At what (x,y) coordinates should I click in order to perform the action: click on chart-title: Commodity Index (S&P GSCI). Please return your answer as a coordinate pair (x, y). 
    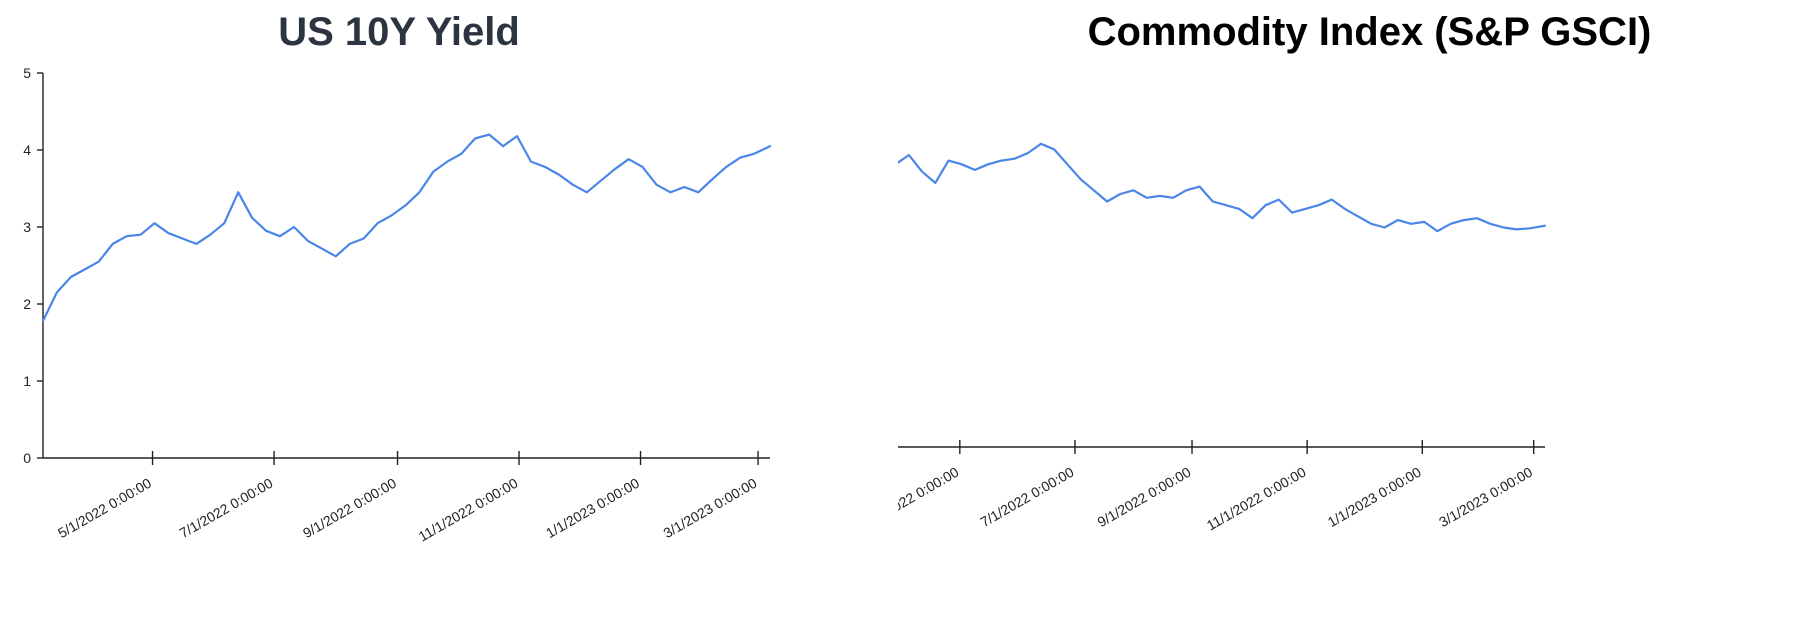
    Looking at the image, I should click on (1369, 32).